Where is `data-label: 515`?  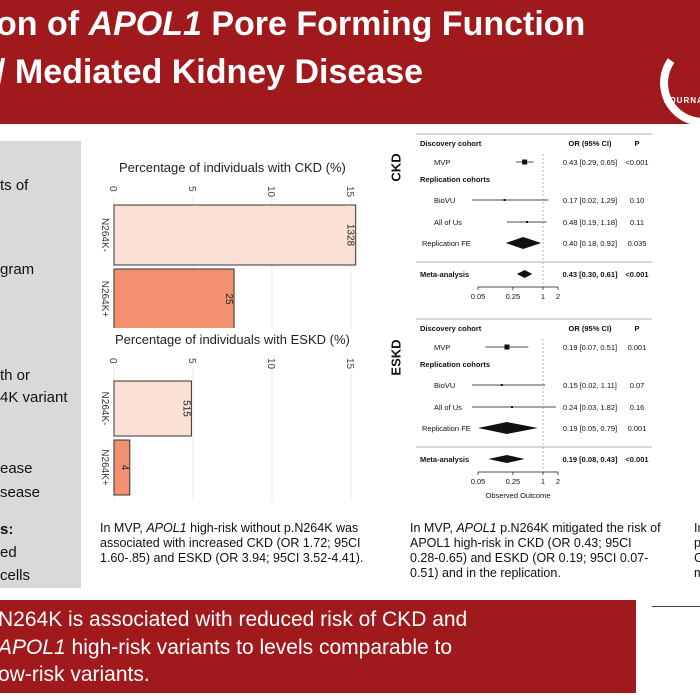 data-label: 515 is located at coordinates (185, 408).